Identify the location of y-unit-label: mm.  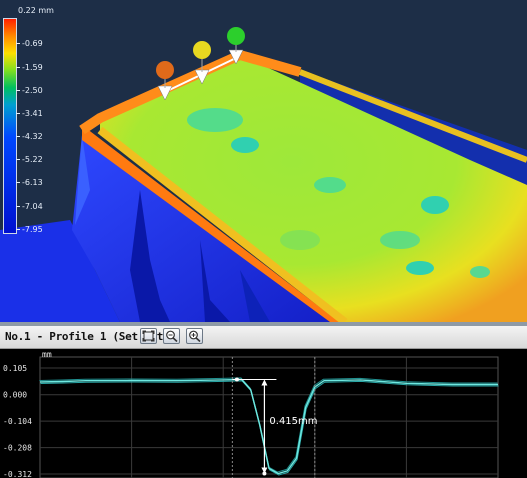
(47, 354).